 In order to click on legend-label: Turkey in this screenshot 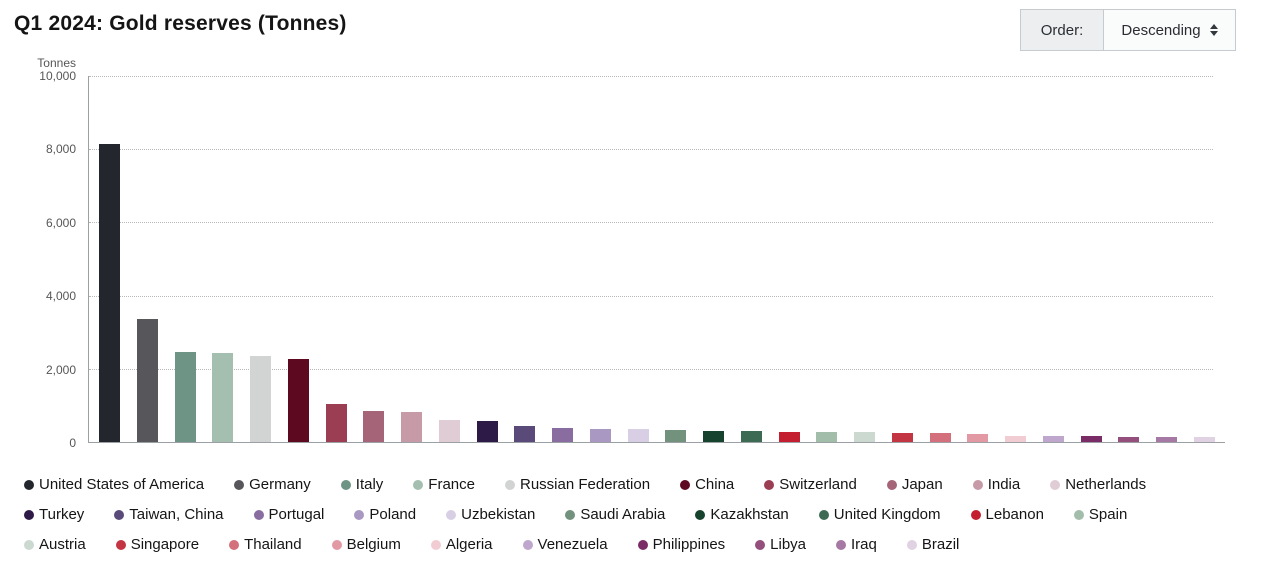, I will do `click(62, 514)`.